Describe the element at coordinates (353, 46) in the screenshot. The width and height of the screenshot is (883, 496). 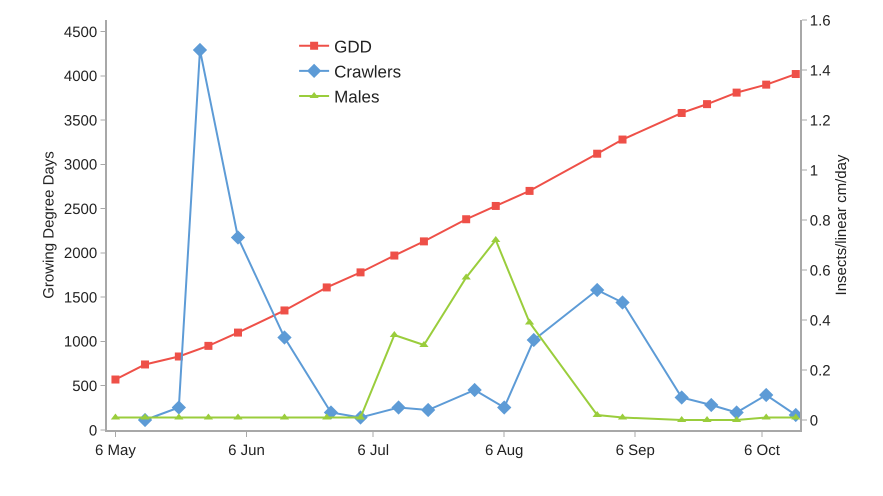
I see `legend-label: GDD` at that location.